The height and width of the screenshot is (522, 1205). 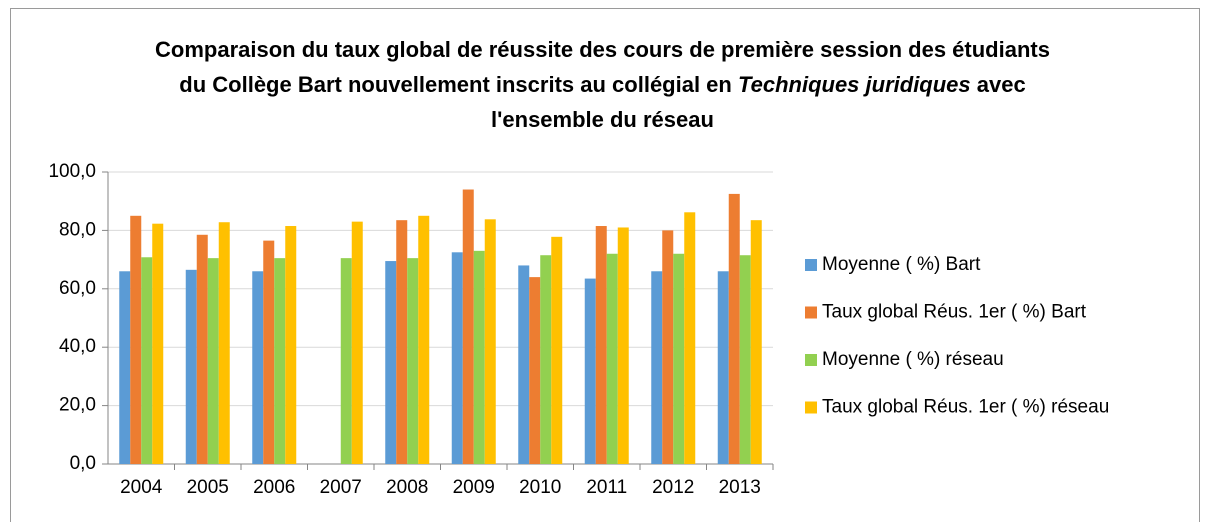 What do you see at coordinates (758, 102) in the screenshot?
I see `title-part: avec l'ensemble du réseau` at bounding box center [758, 102].